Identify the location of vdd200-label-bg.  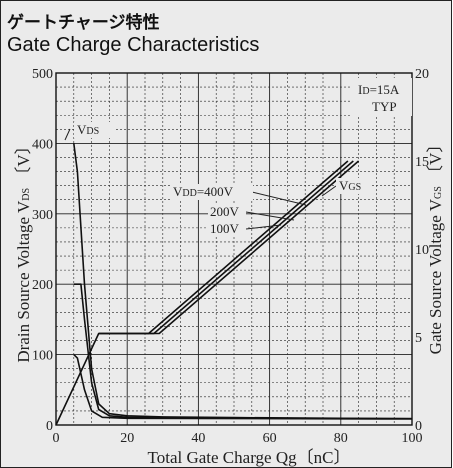
(227, 212).